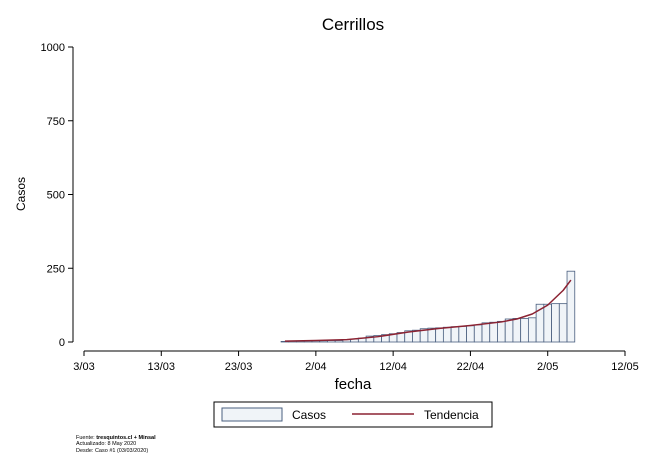  What do you see at coordinates (356, 361) in the screenshot?
I see `x-axis: 3/03 13/03 23/03 2/04 12/04 22/04 2/05 12/05` at bounding box center [356, 361].